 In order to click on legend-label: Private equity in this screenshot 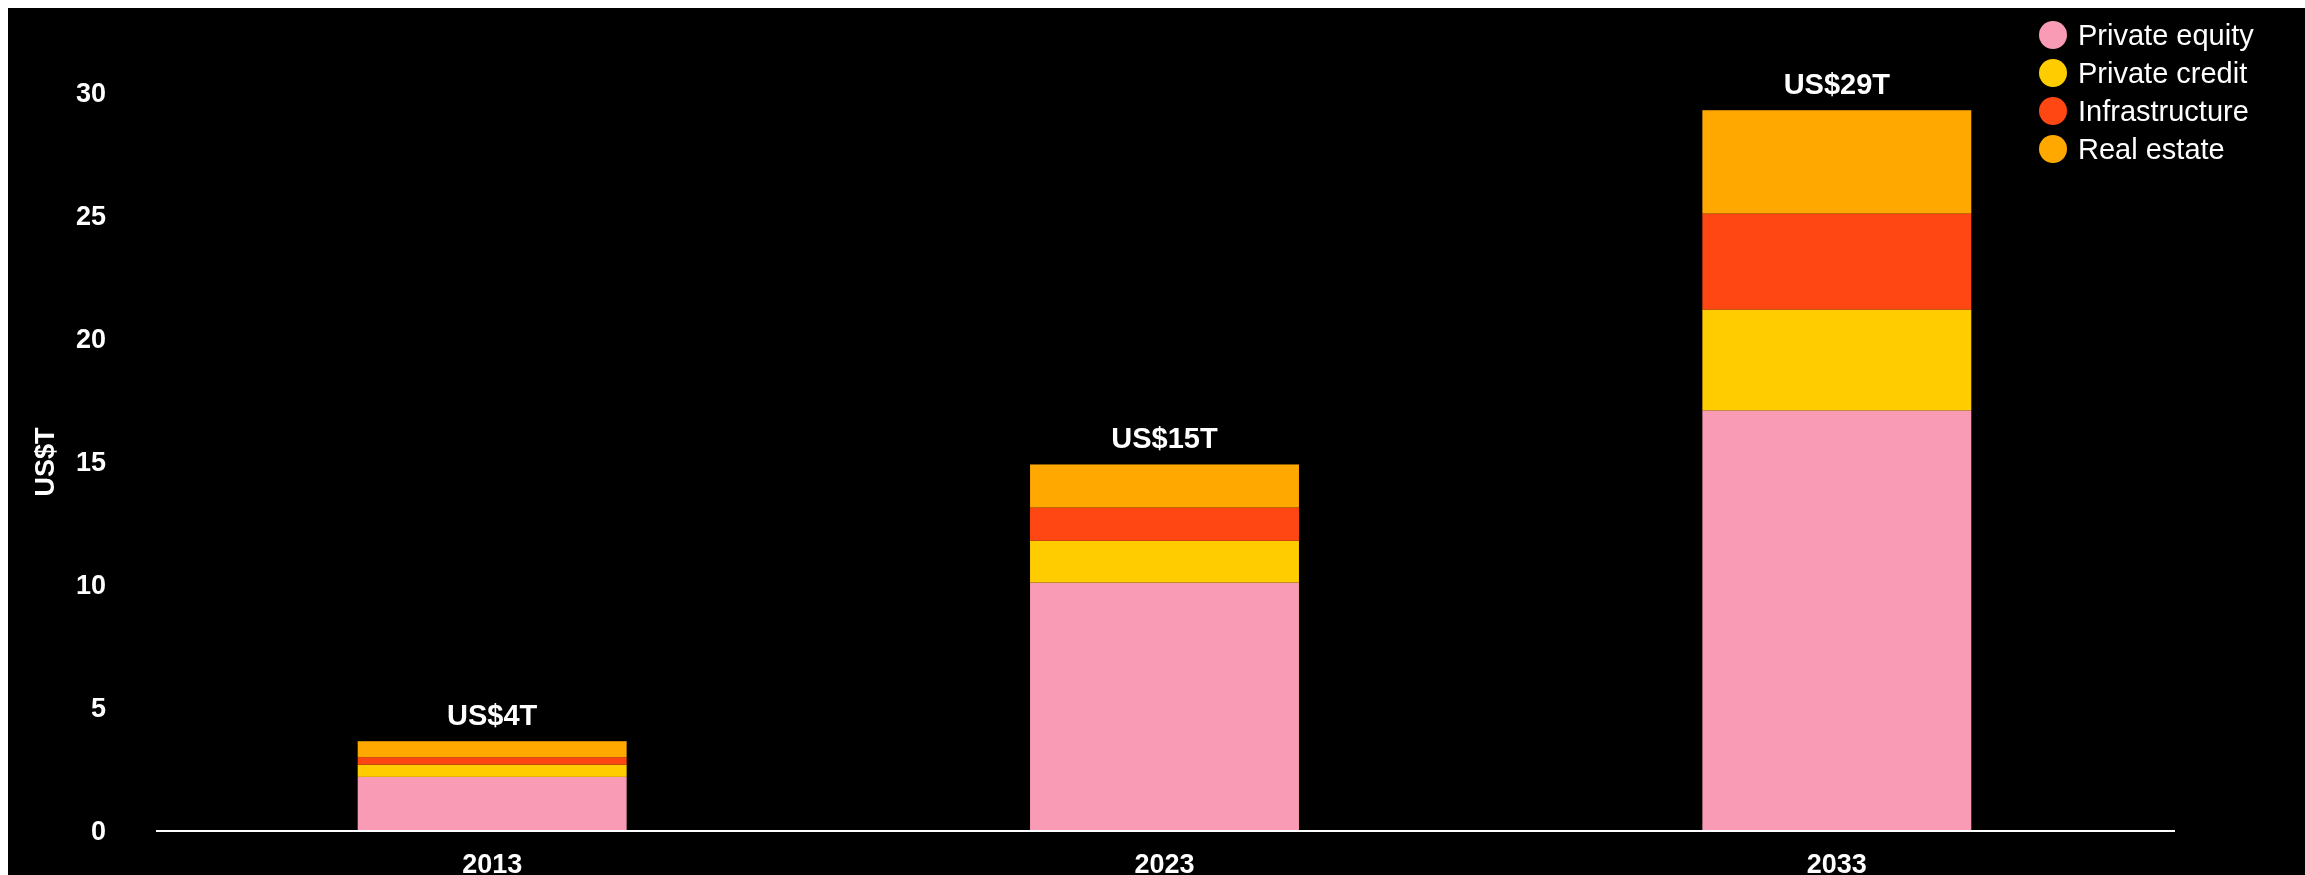, I will do `click(2166, 35)`.